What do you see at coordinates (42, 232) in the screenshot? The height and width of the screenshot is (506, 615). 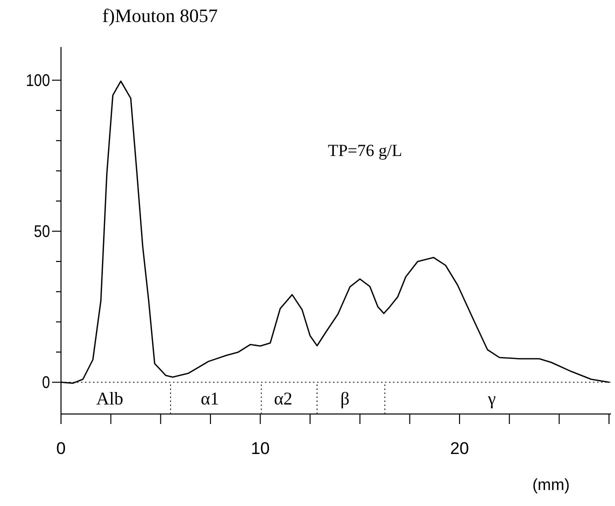 I see `y-tick-label: 50` at bounding box center [42, 232].